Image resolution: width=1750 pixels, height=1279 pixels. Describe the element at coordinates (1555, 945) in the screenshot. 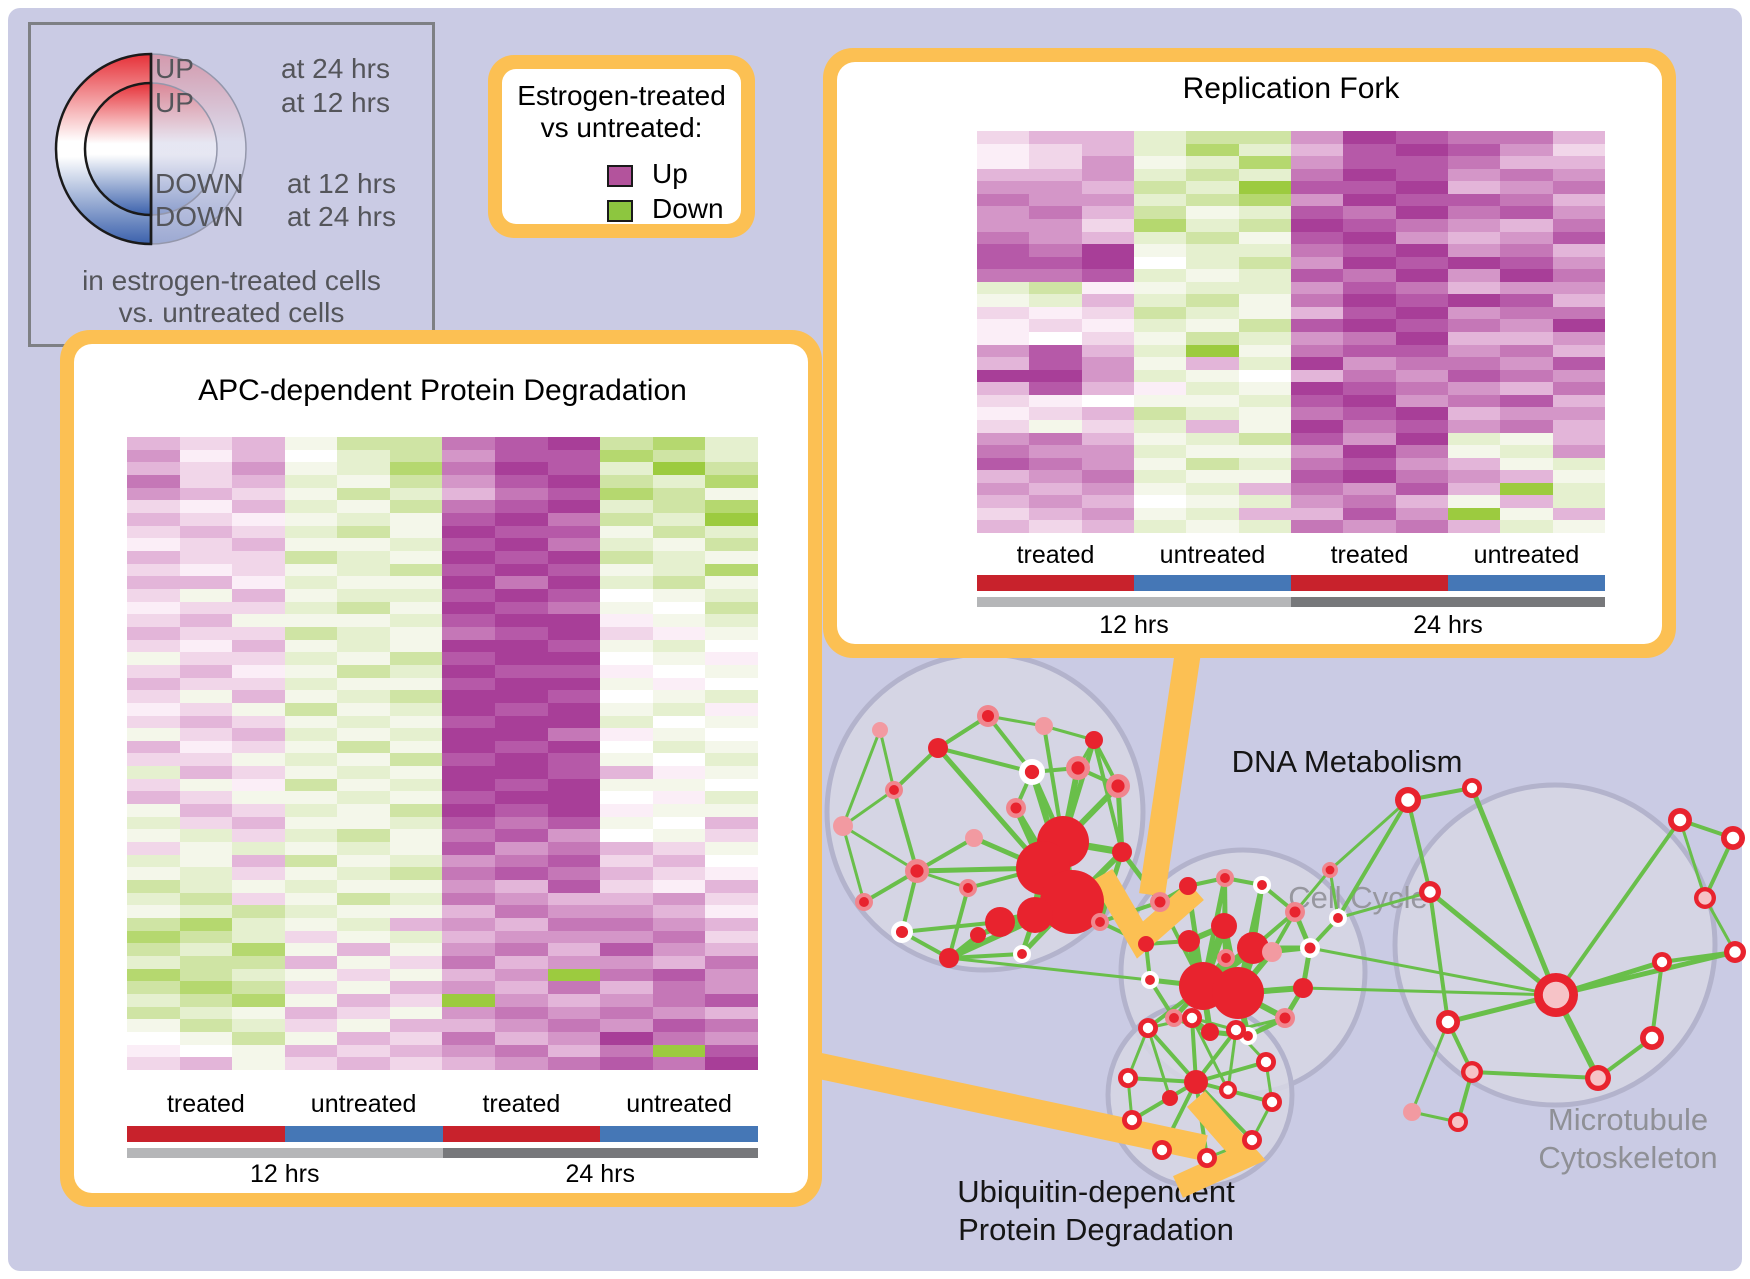

I see `cluster-circle-microtubule-cytoskeleton` at that location.